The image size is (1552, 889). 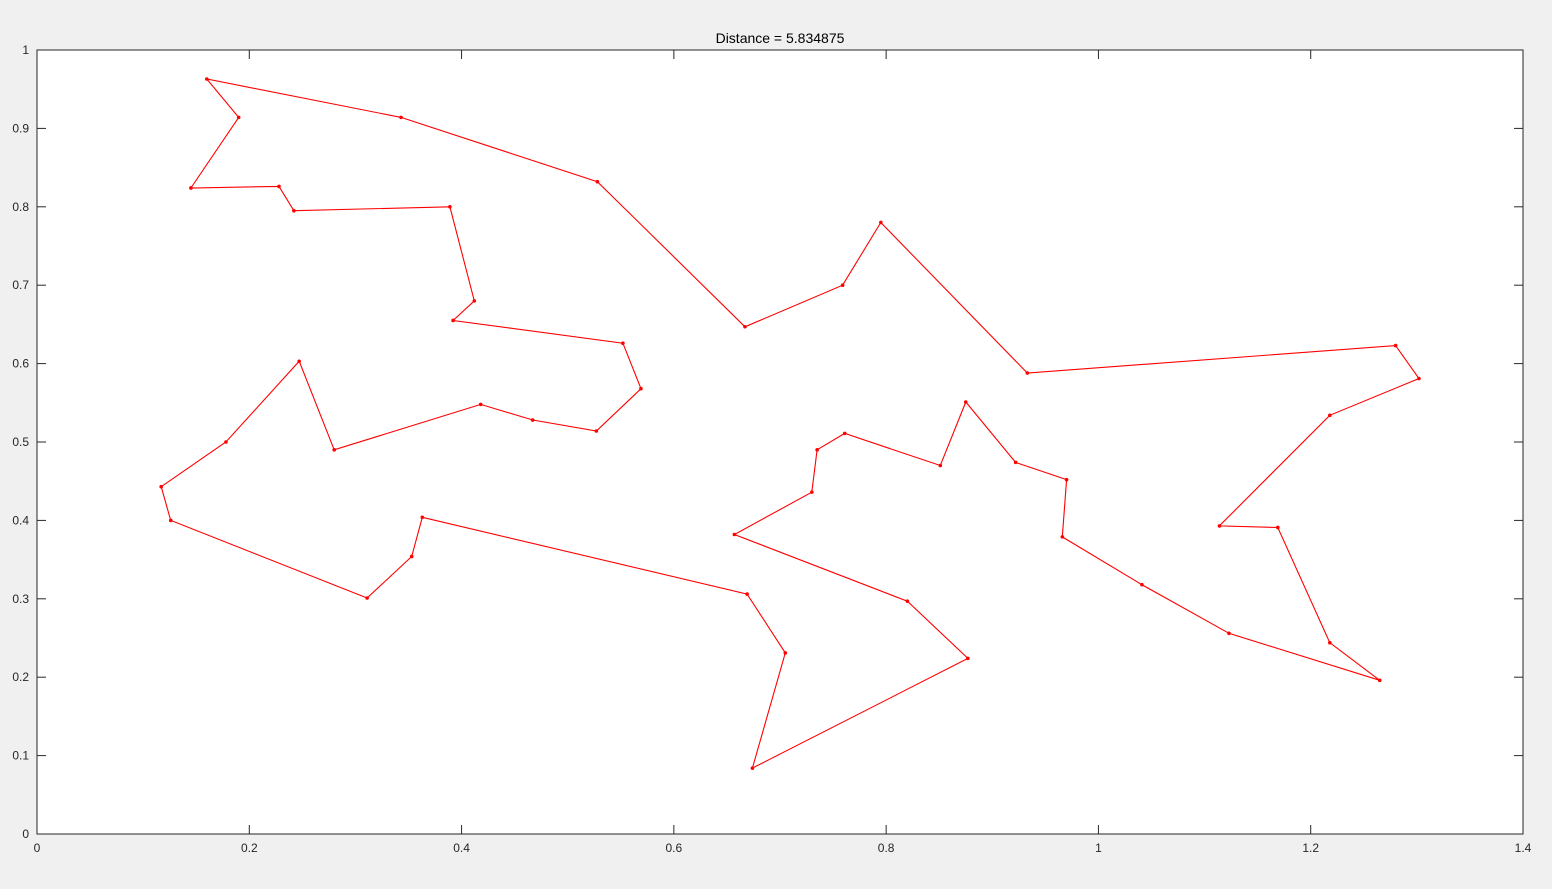 I want to click on x-tick-label: 0.2, so click(x=249, y=848).